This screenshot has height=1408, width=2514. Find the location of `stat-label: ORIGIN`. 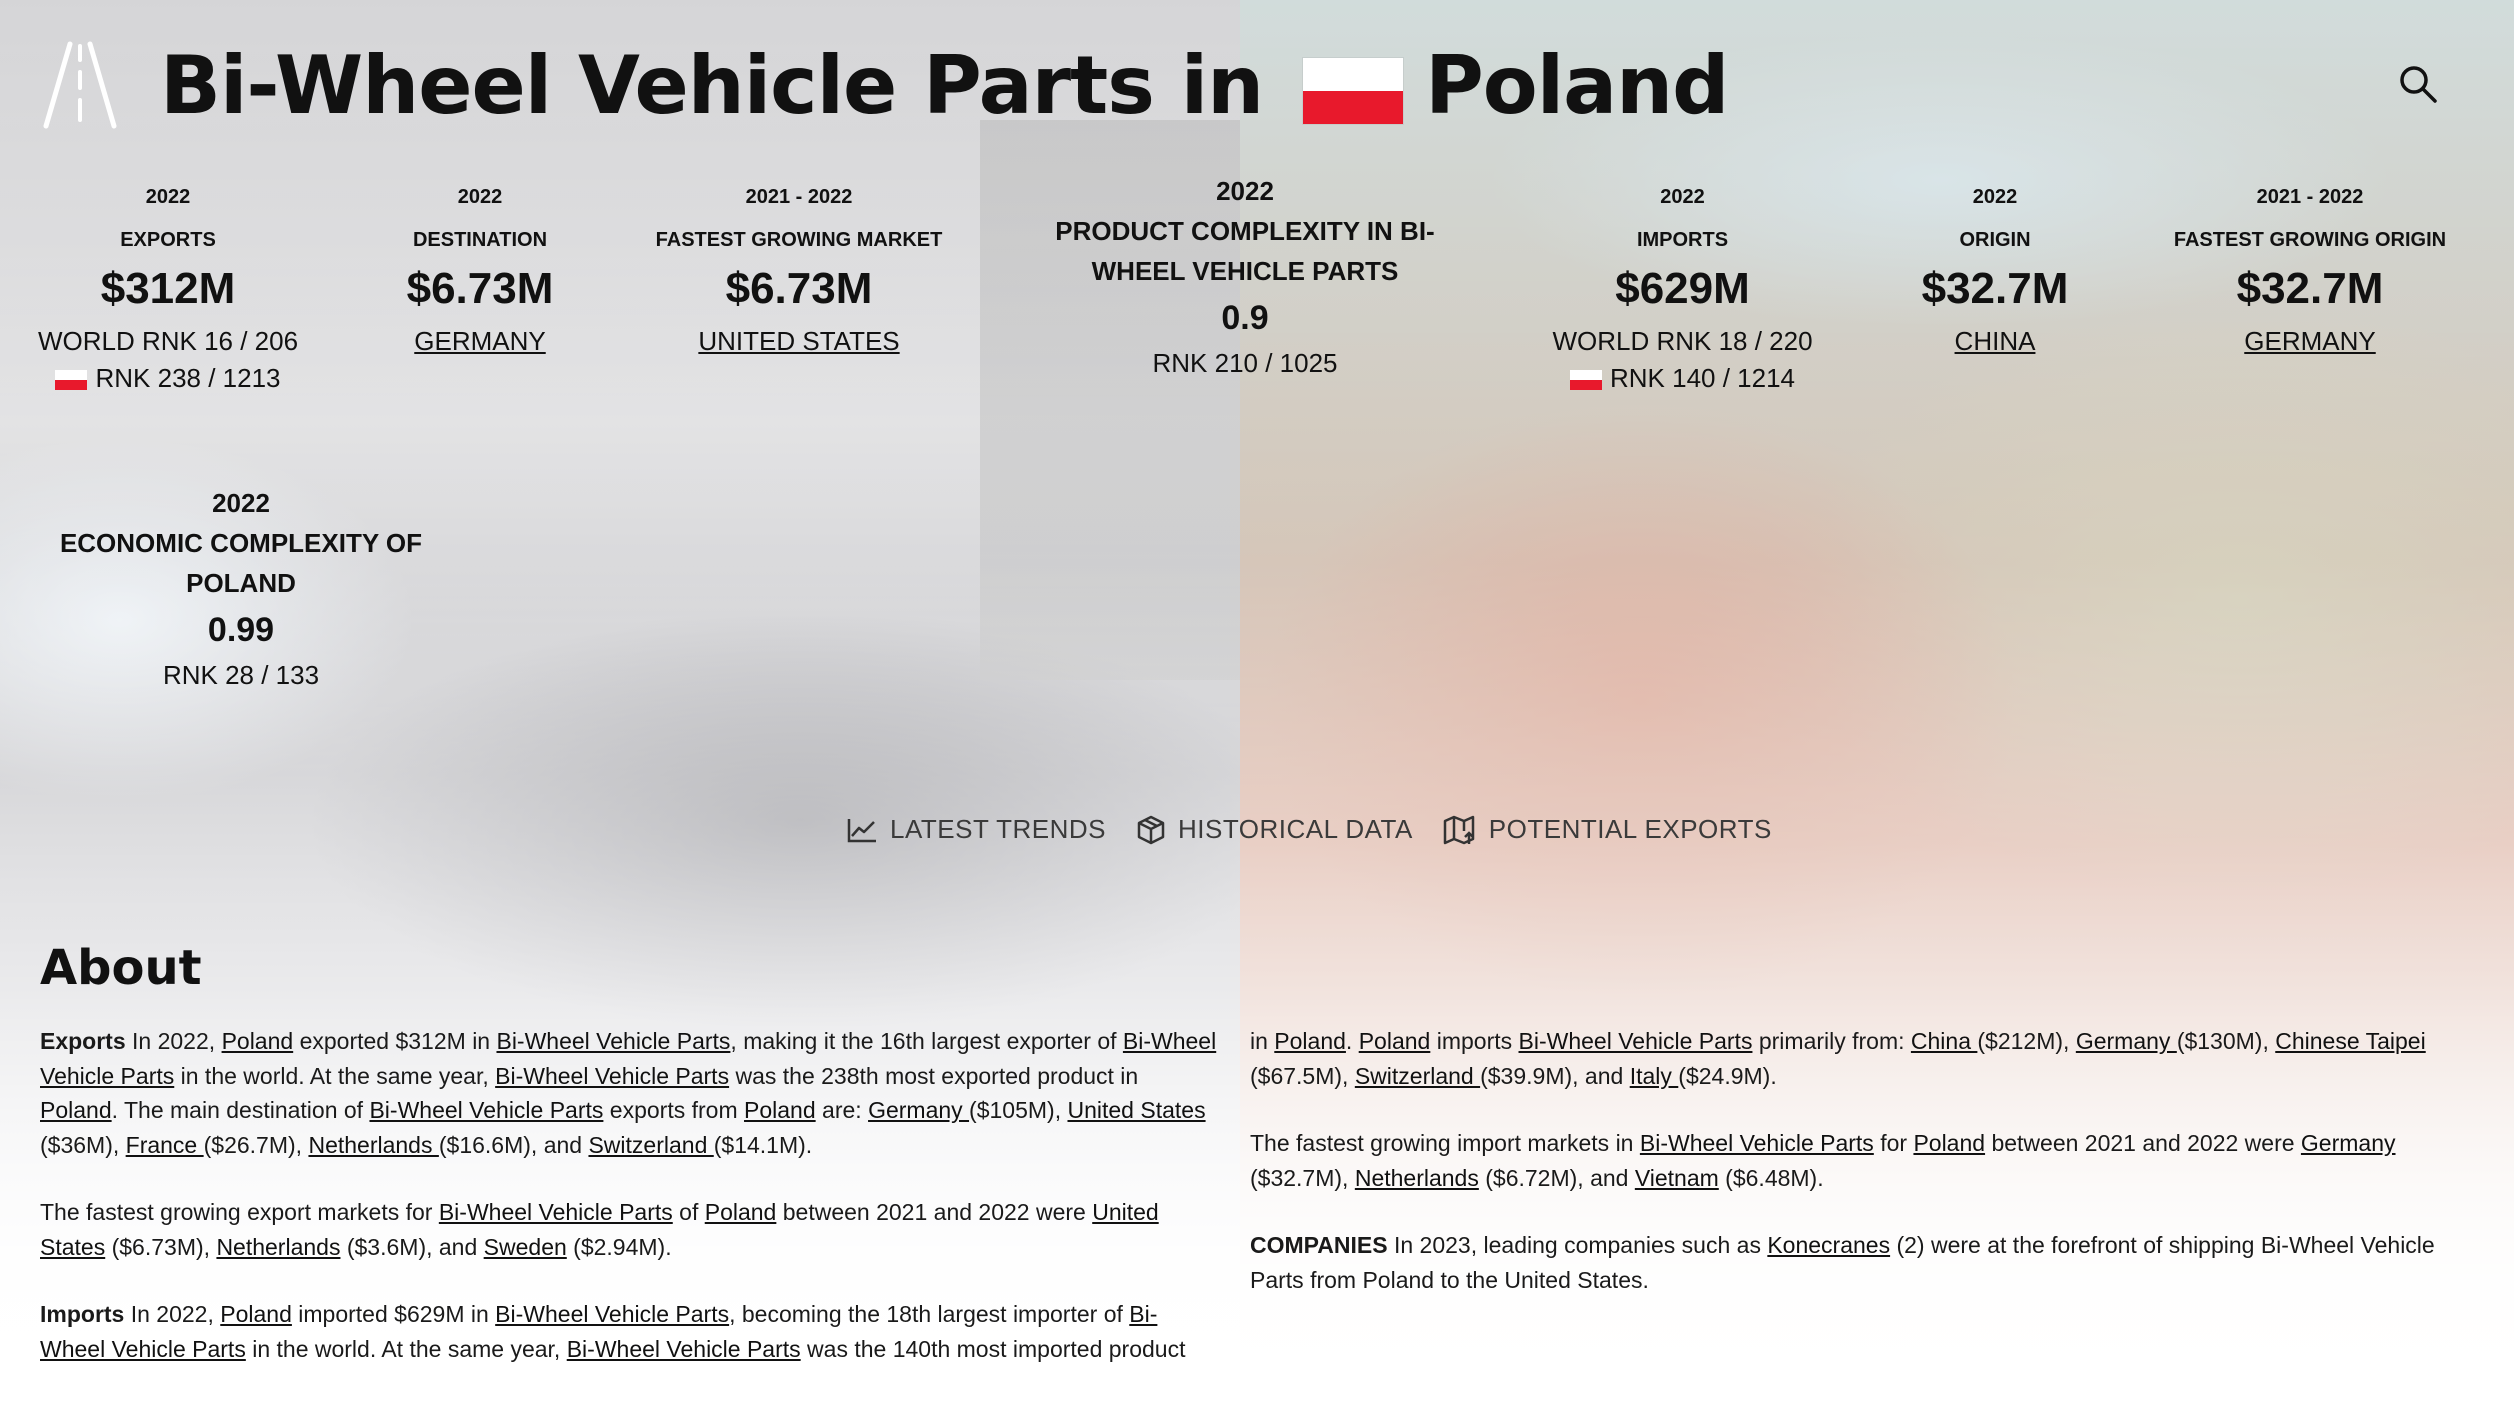

stat-label: ORIGIN is located at coordinates (1995, 240).